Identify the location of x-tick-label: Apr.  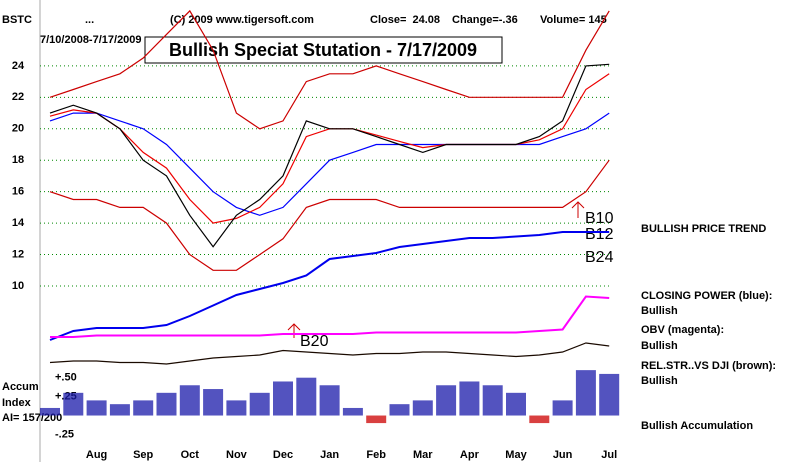
(470, 455).